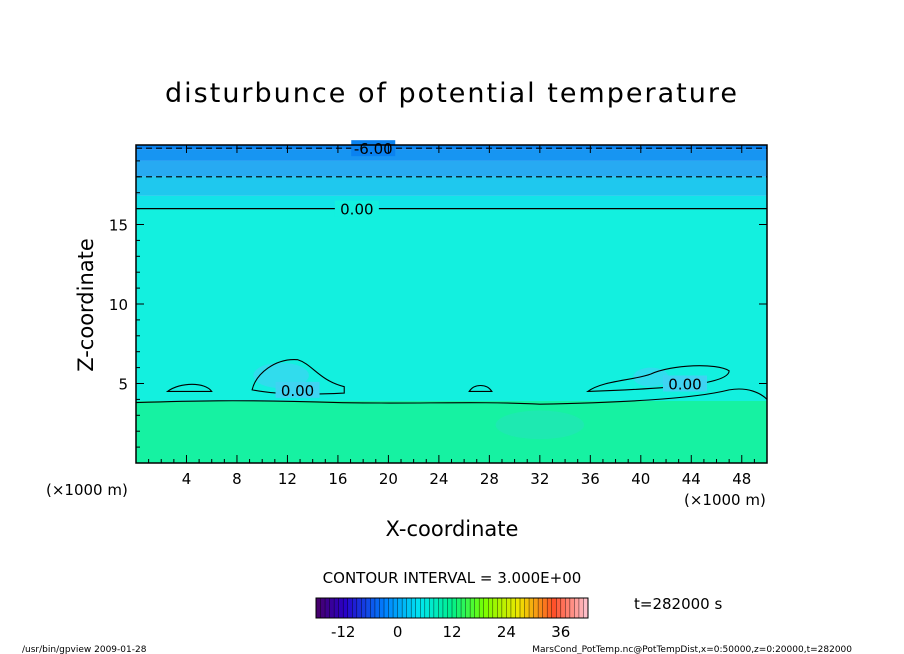 The image size is (904, 654). I want to click on x-tick-label: 44, so click(691, 479).